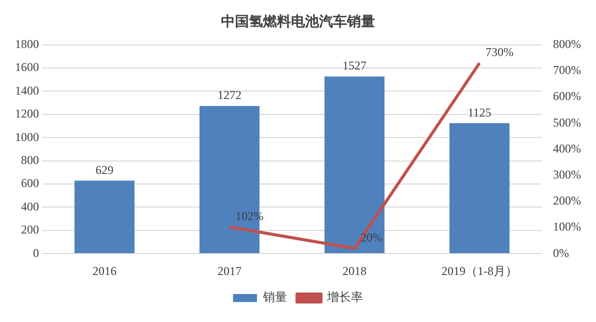 The image size is (596, 322). What do you see at coordinates (27, 43) in the screenshot?
I see `y-tick-label: 1800` at bounding box center [27, 43].